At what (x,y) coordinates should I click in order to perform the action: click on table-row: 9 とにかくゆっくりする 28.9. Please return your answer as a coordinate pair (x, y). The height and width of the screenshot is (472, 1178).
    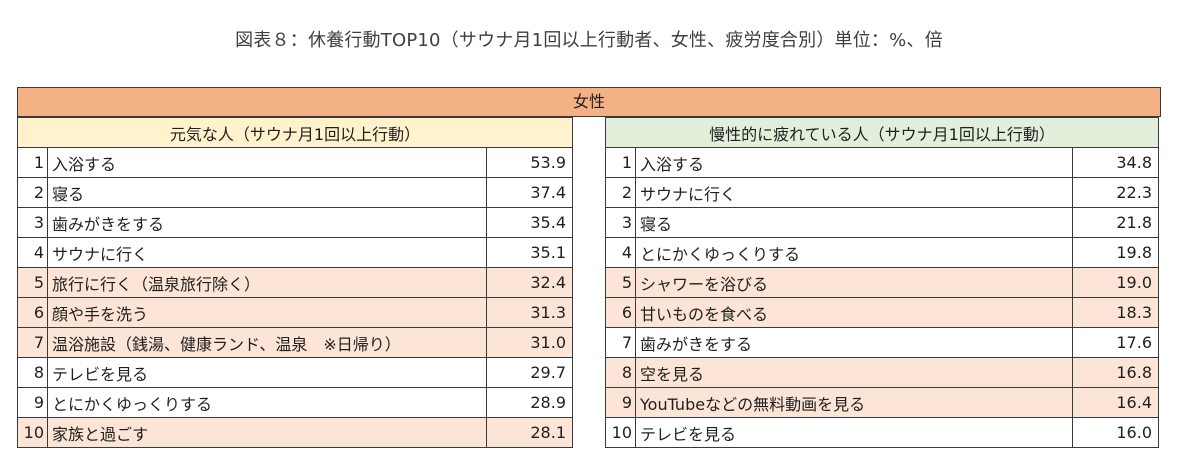
    Looking at the image, I should click on (295, 402).